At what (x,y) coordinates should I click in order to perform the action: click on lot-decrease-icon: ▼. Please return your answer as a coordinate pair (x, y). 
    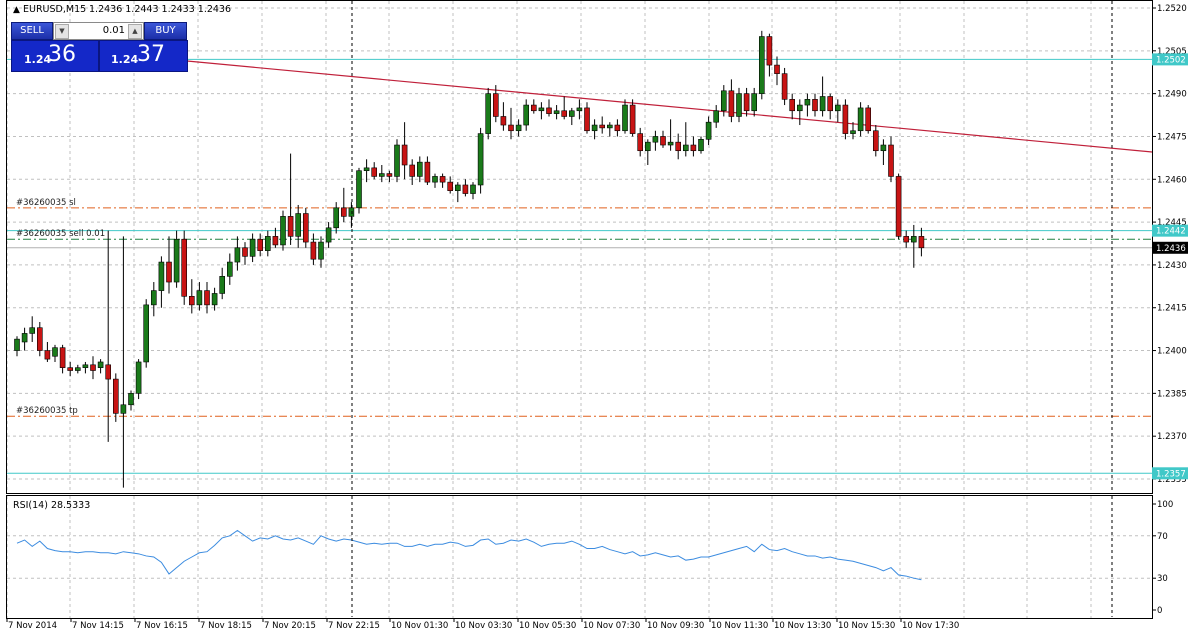
    Looking at the image, I should click on (62, 31).